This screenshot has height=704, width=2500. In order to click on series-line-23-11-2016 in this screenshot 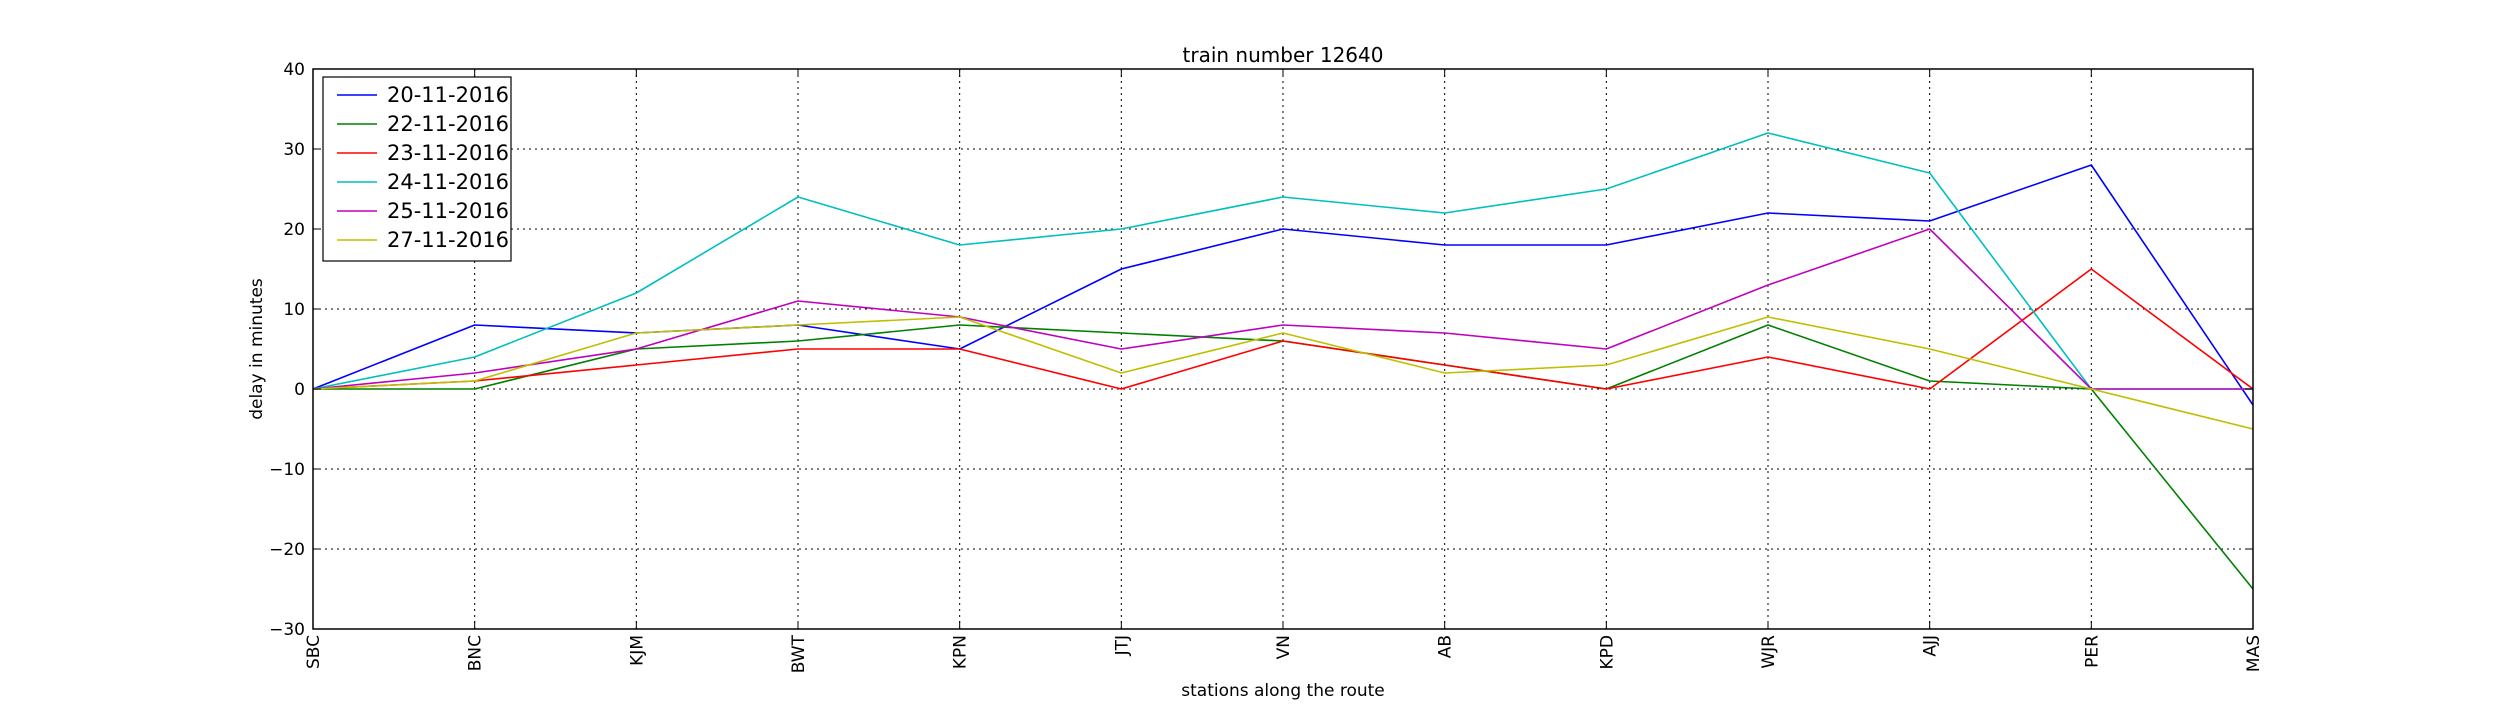, I will do `click(1283, 329)`.